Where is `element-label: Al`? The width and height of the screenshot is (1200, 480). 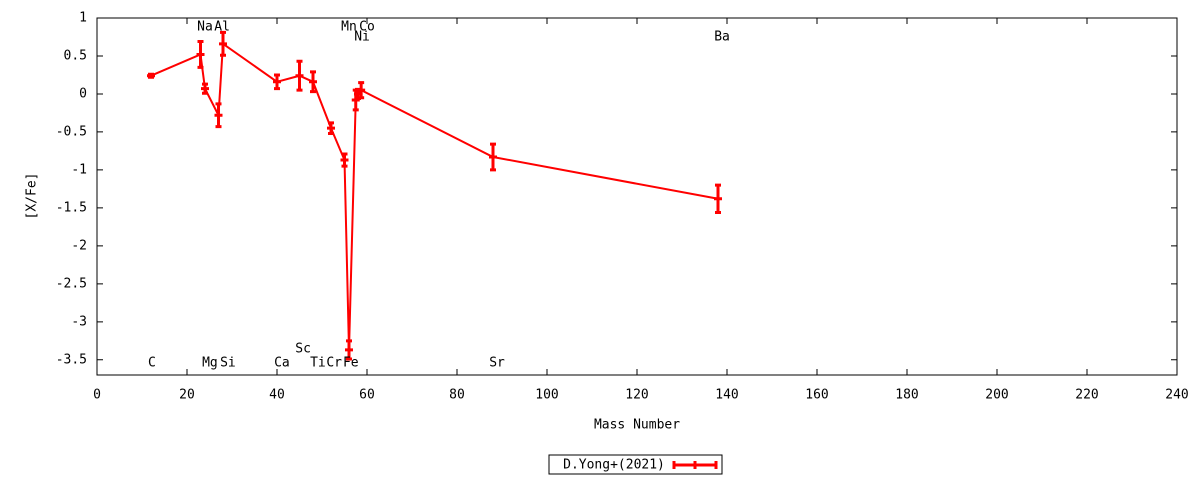 element-label: Al is located at coordinates (222, 27).